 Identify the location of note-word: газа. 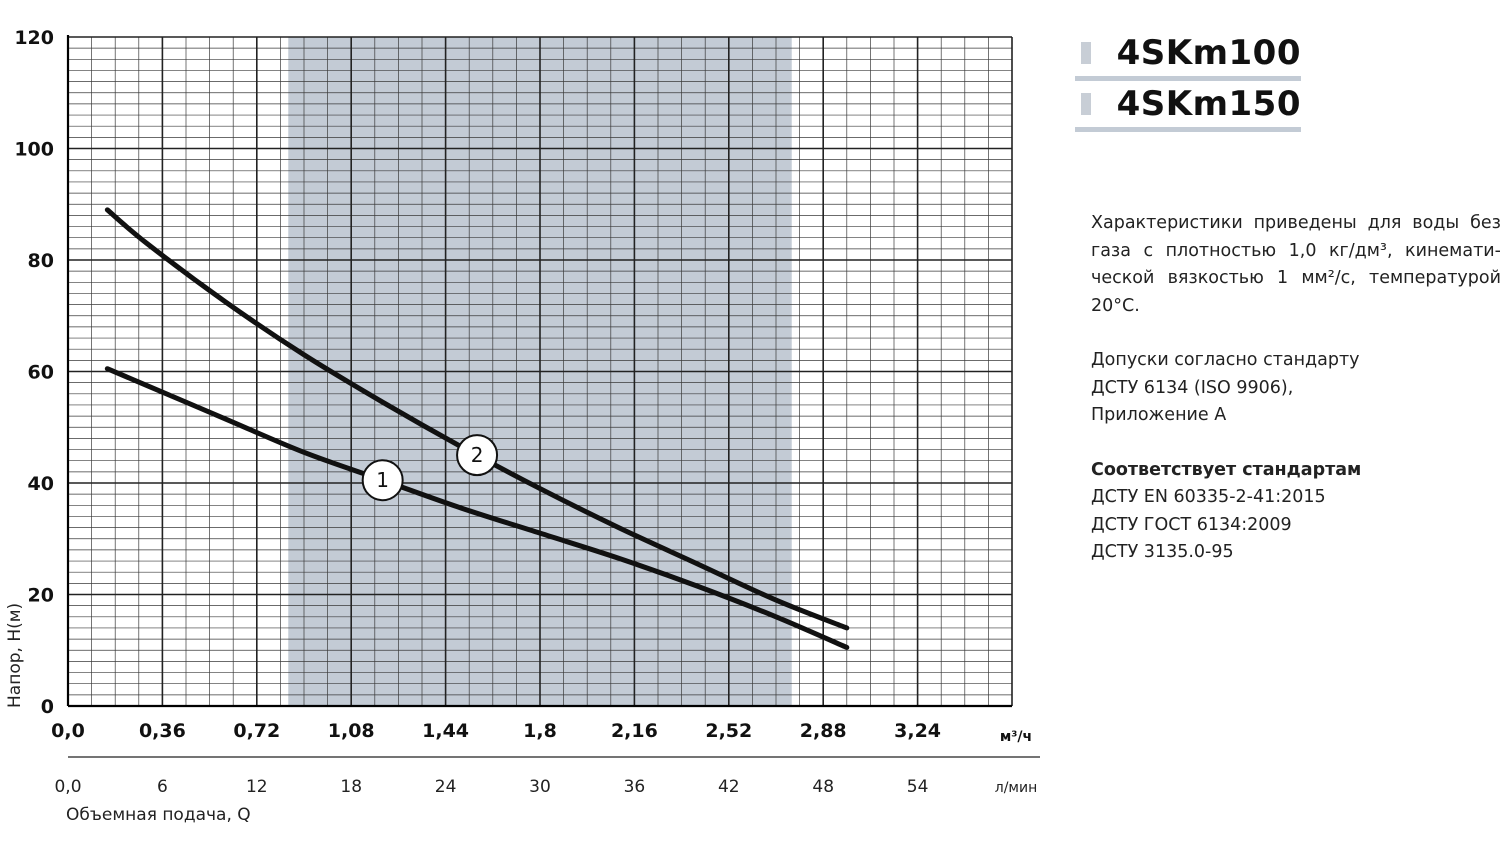
(1111, 250).